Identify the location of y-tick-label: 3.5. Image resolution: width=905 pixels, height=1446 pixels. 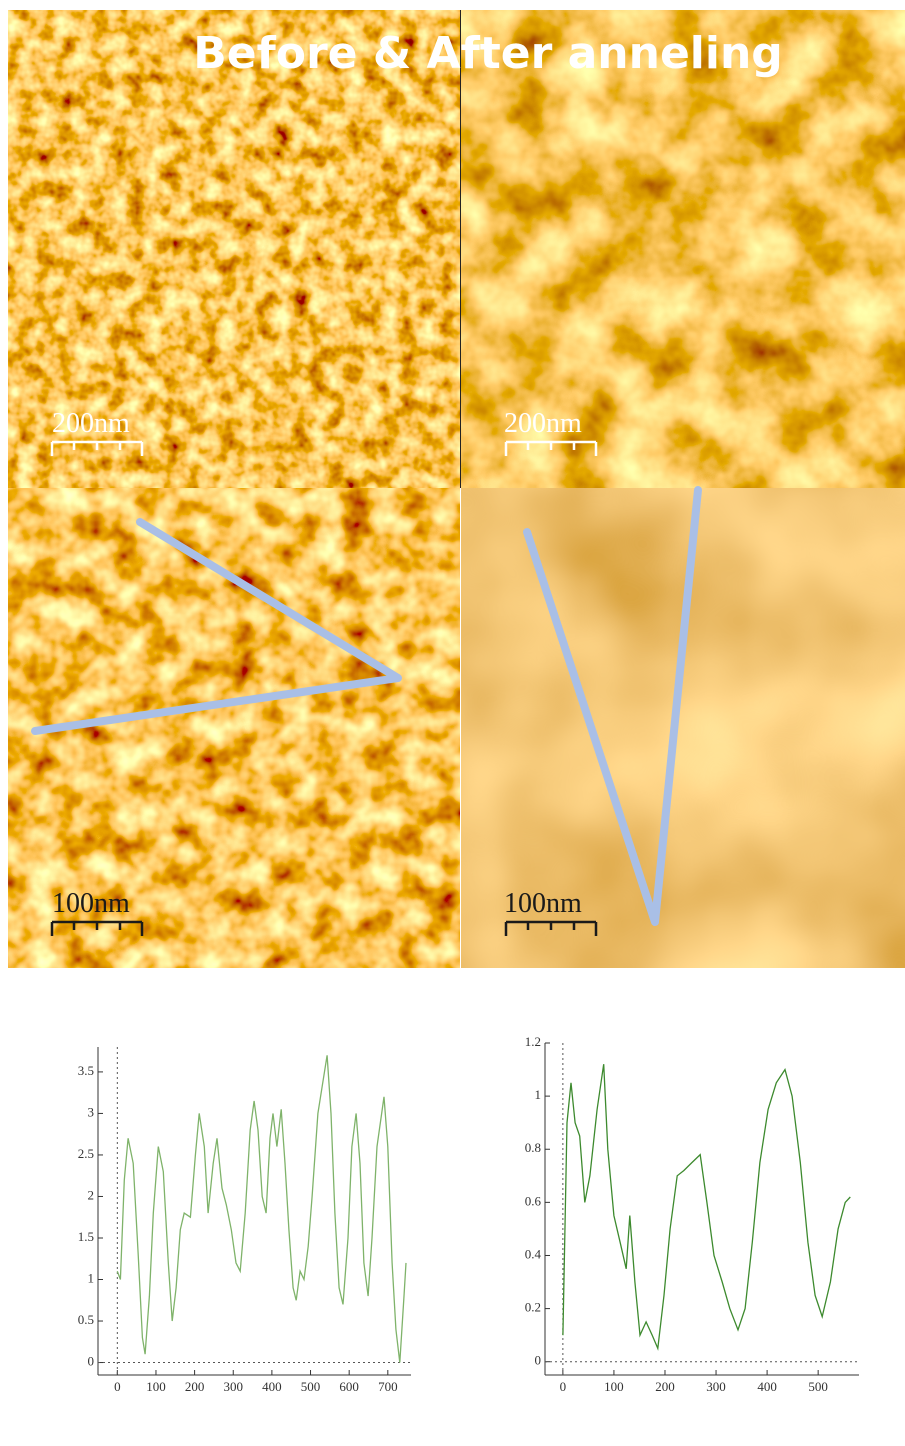
(86, 1070).